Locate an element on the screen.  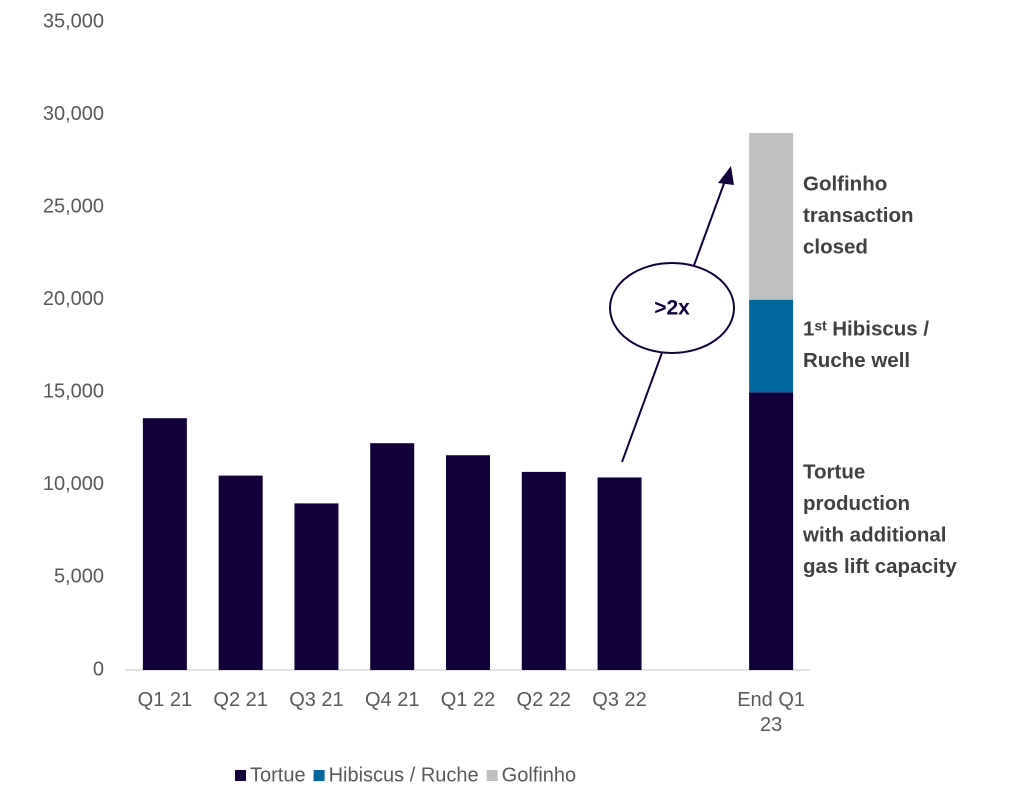
callout-ellipse is located at coordinates (672, 308).